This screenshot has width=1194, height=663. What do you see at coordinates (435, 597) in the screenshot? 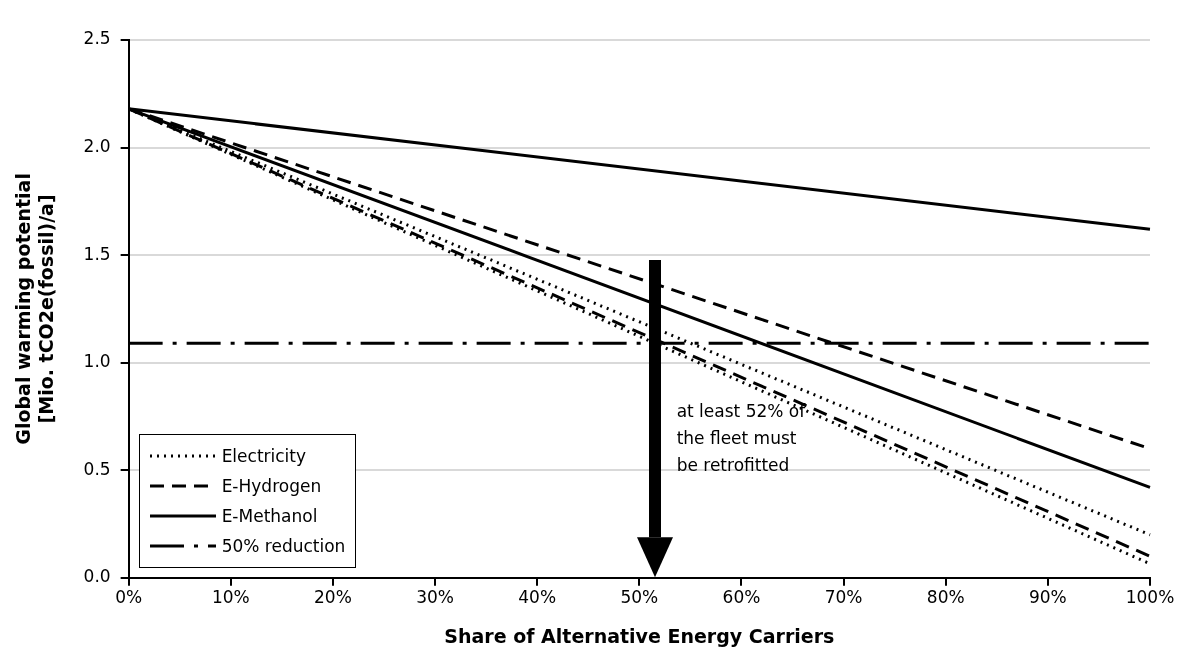
I see `x-tick-label: 30%` at bounding box center [435, 597].